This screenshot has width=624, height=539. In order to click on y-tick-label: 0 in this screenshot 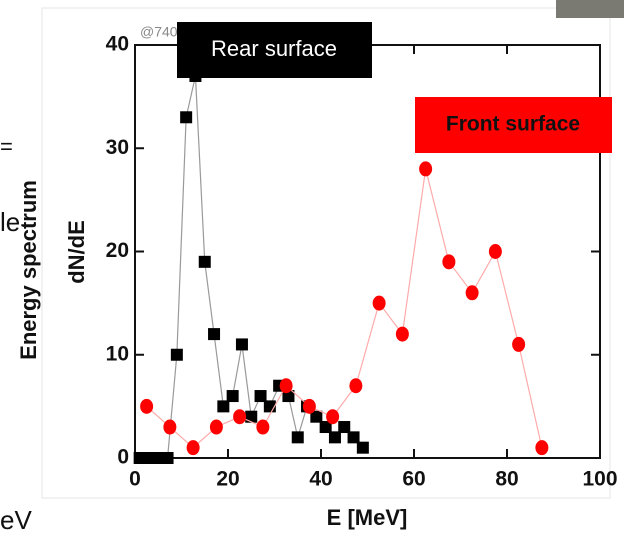, I will do `click(123, 457)`.